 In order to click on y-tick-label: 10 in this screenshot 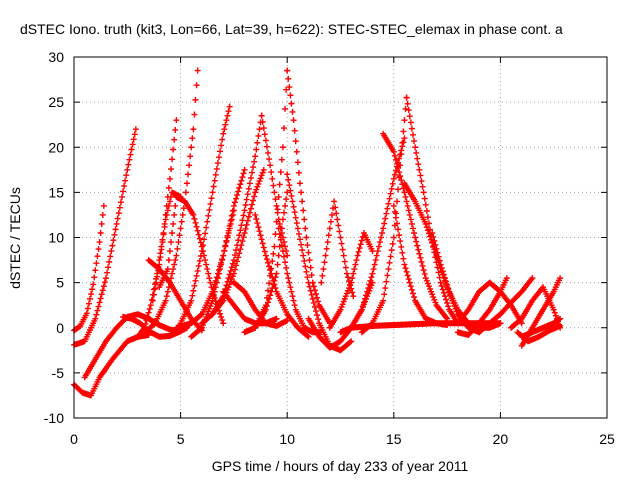, I will do `click(56, 238)`.